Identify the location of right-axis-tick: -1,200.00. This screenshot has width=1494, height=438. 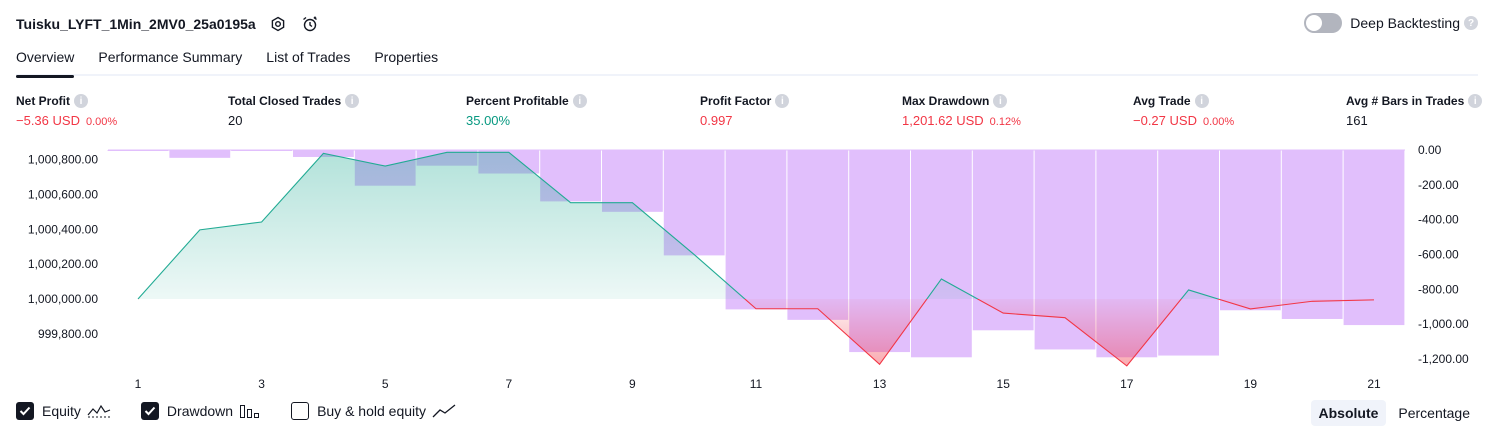
(1443, 359).